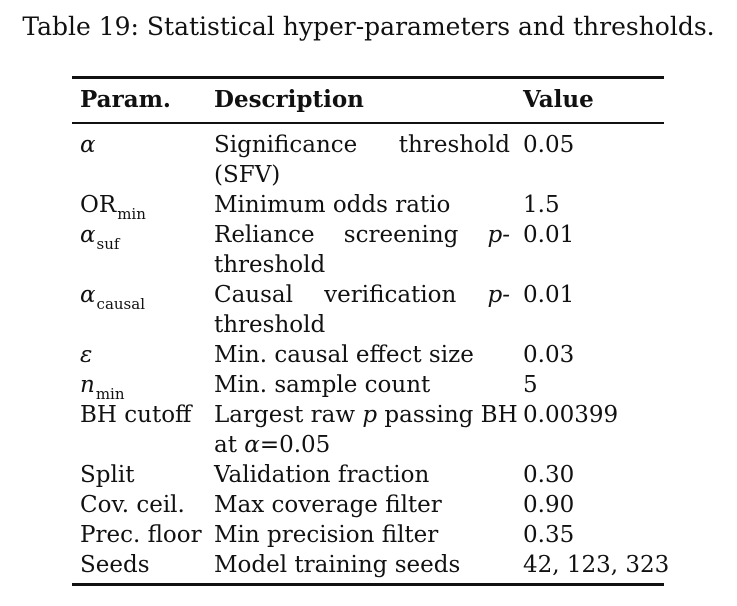 The image size is (737, 606). What do you see at coordinates (88, 145) in the screenshot?
I see `param-cell: α` at bounding box center [88, 145].